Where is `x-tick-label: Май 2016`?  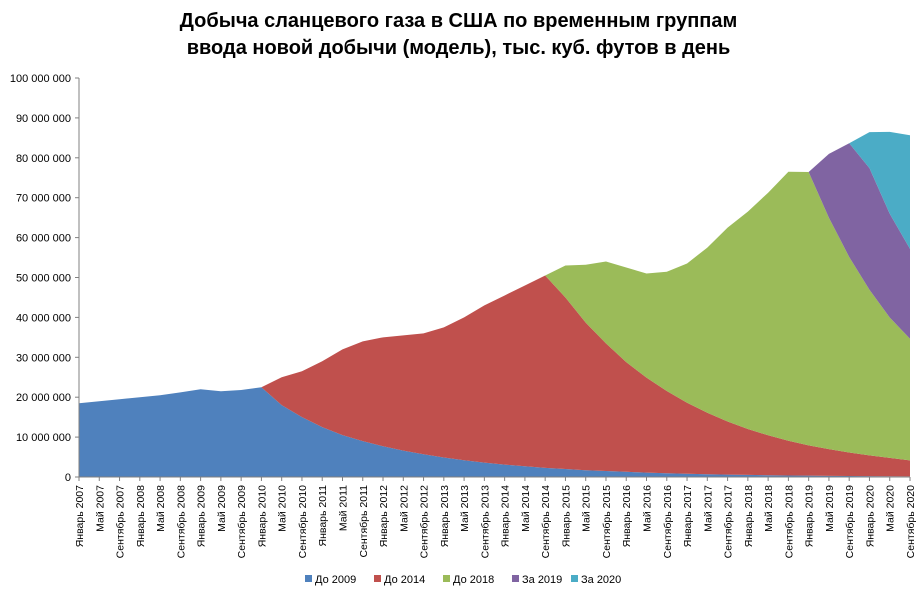
x-tick-label: Май 2016 is located at coordinates (648, 508).